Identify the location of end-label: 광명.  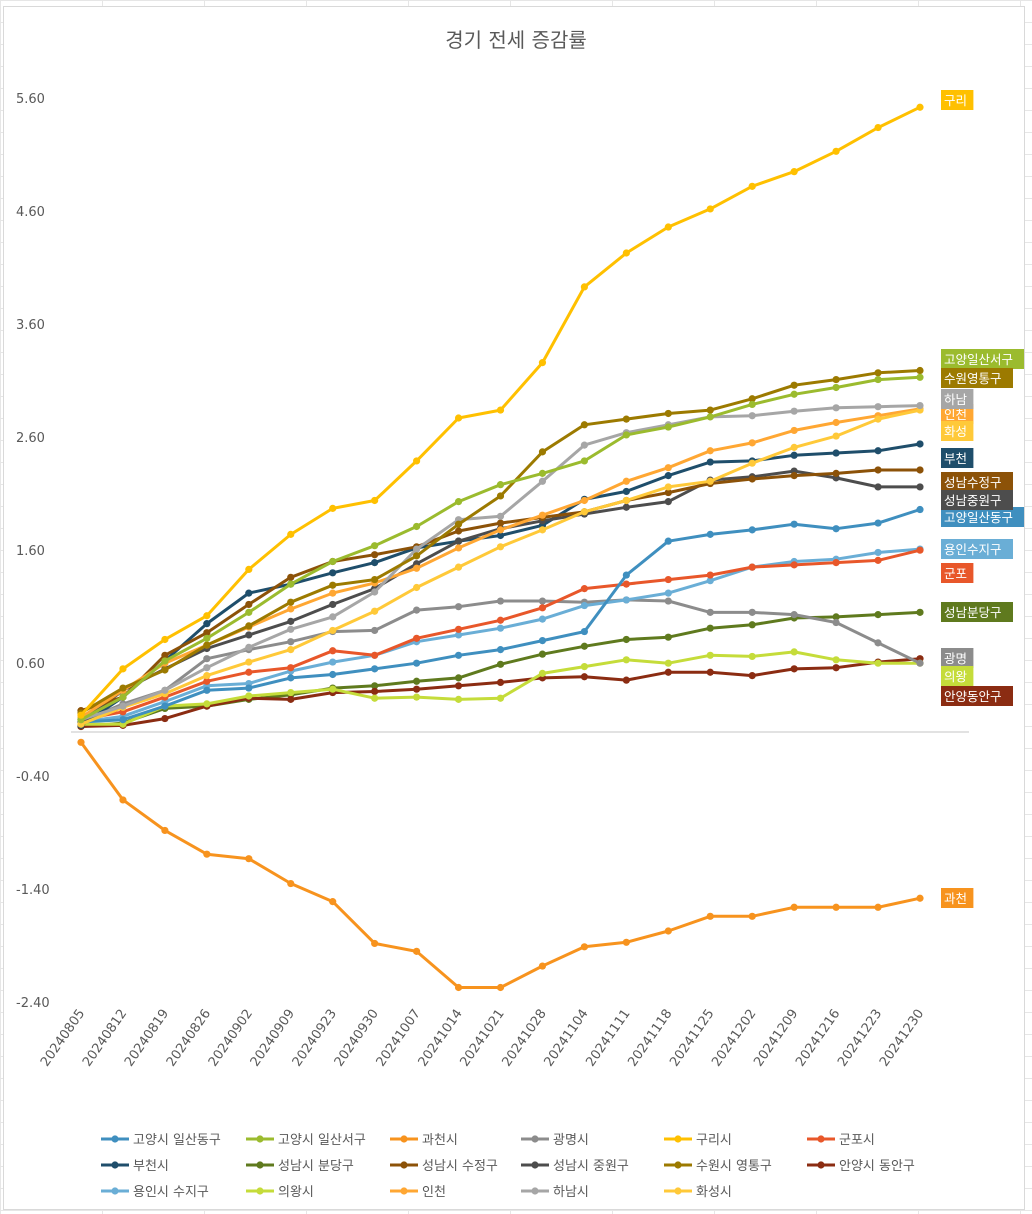
(957, 658).